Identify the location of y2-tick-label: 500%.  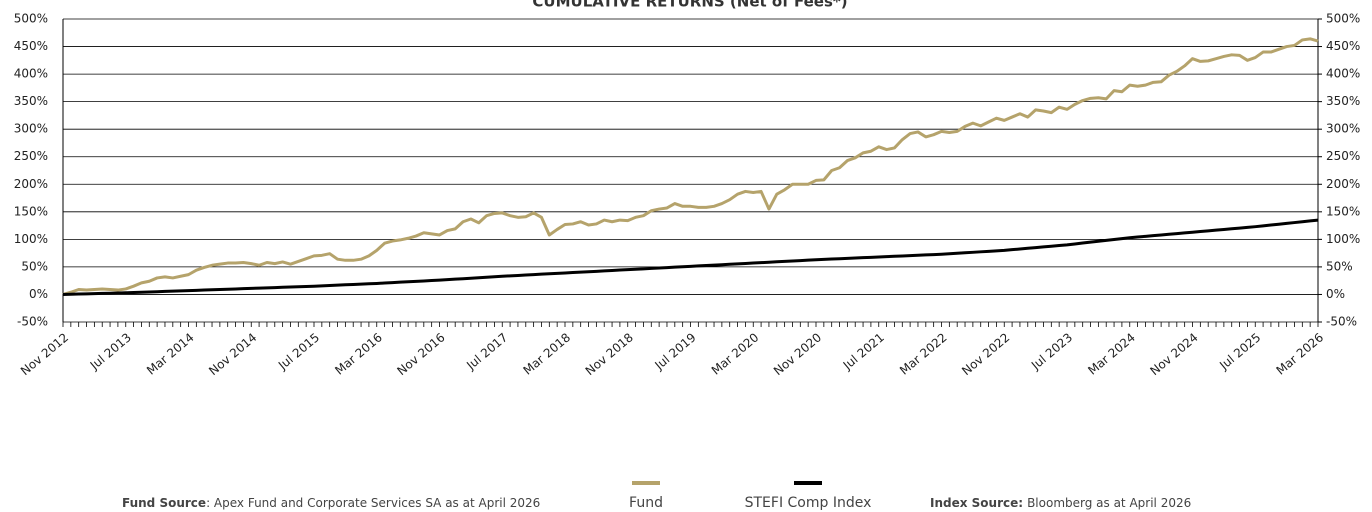
(1343, 19).